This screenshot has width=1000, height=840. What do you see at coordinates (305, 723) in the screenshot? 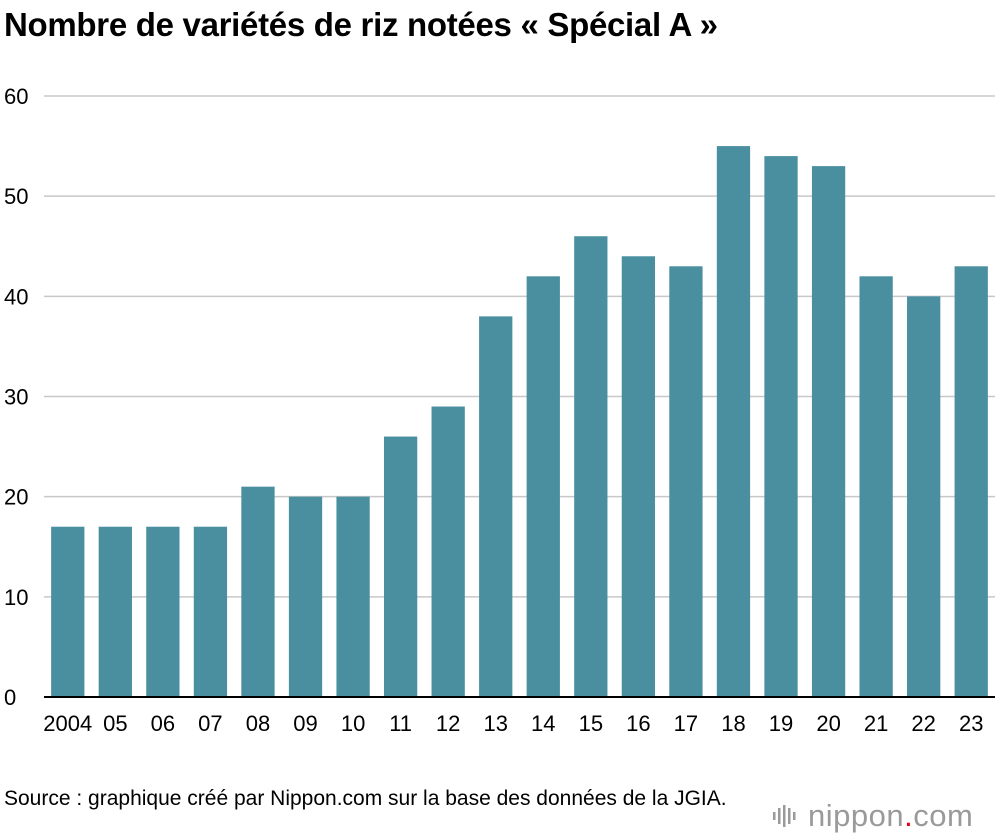
I see `x-tick-label: 09` at bounding box center [305, 723].